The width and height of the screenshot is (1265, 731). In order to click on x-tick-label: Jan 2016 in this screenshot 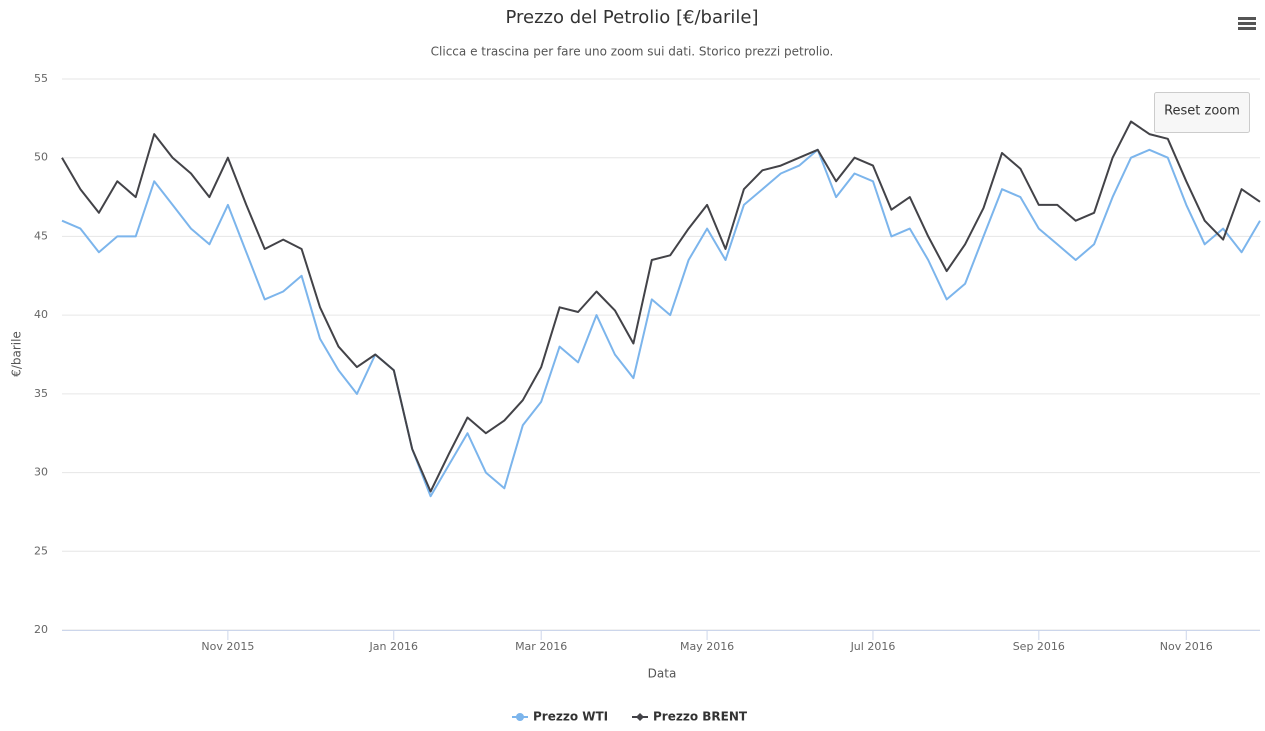, I will do `click(393, 646)`.